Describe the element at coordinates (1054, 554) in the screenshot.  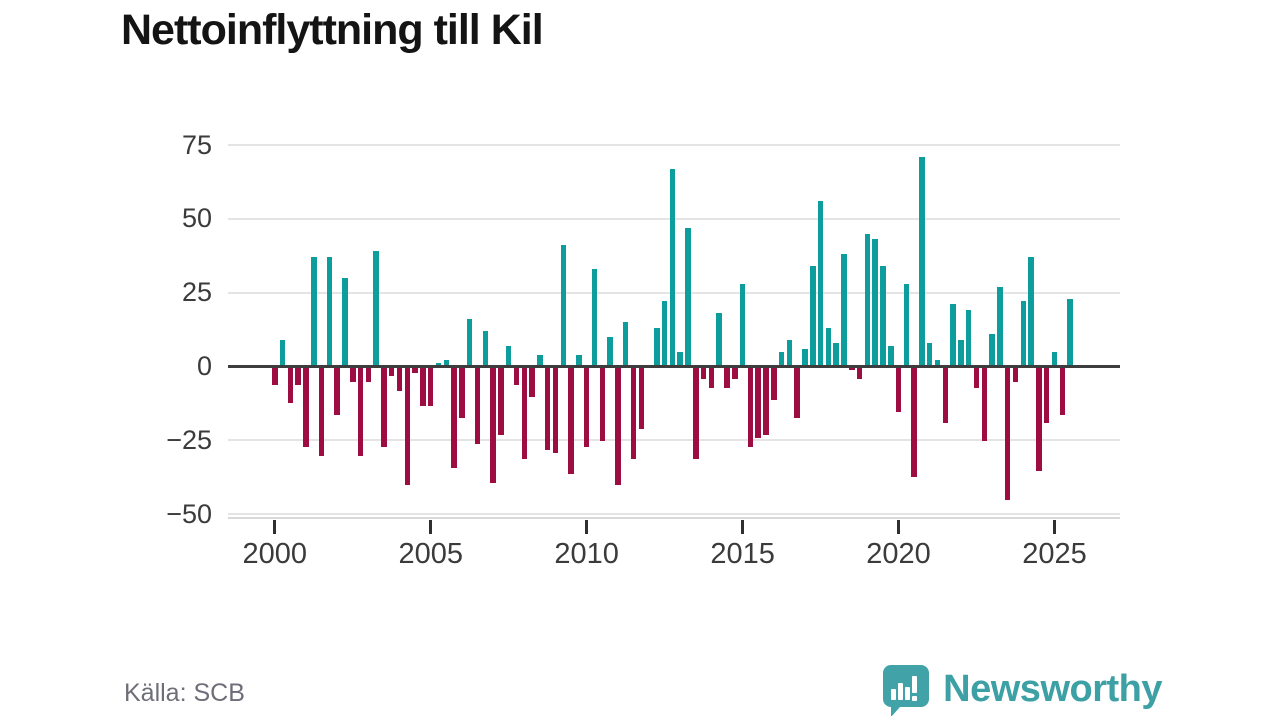
I see `x-axis-tick-label: 2025` at that location.